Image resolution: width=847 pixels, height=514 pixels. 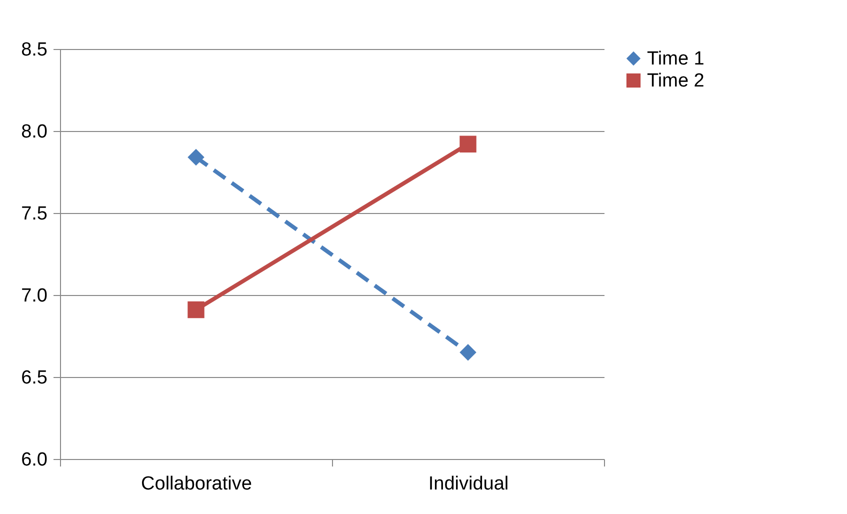 I want to click on y-tick-label: 8.5, so click(x=34, y=50).